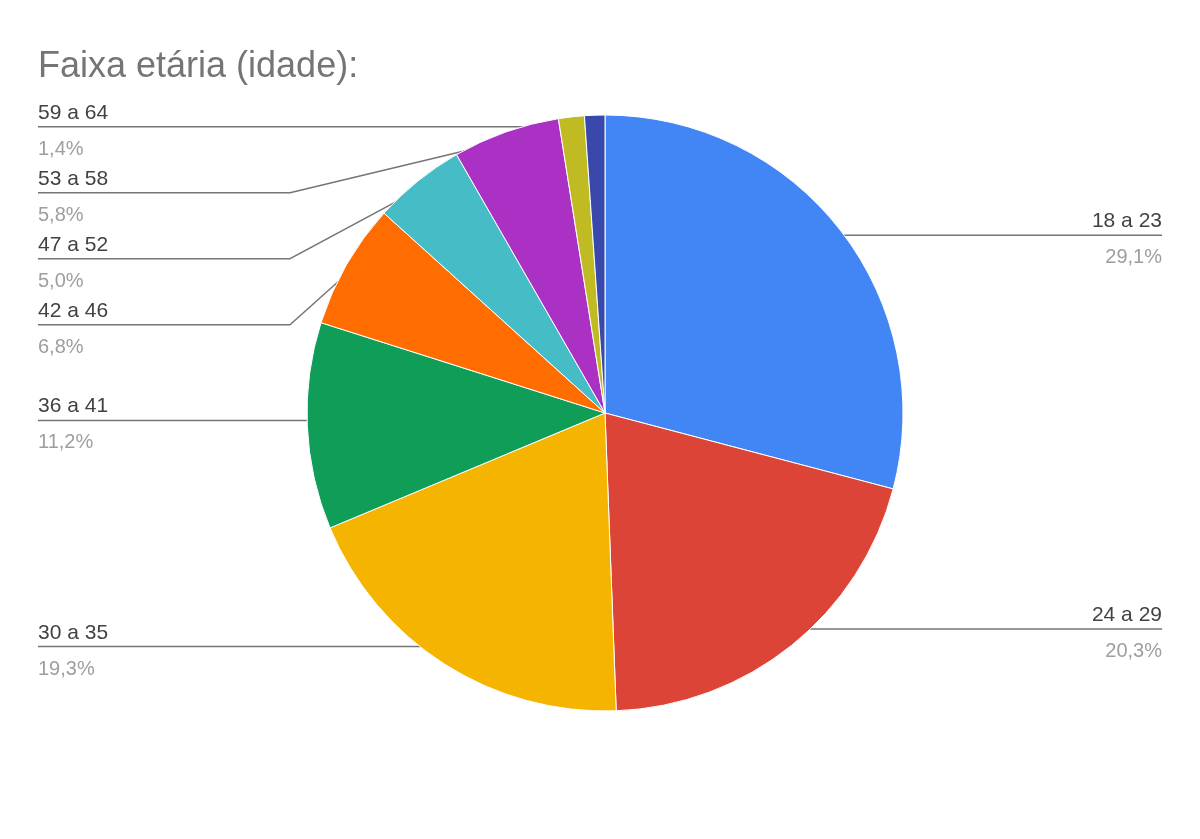 The width and height of the screenshot is (1200, 839). What do you see at coordinates (61, 279) in the screenshot?
I see `data-label: 5,0%` at bounding box center [61, 279].